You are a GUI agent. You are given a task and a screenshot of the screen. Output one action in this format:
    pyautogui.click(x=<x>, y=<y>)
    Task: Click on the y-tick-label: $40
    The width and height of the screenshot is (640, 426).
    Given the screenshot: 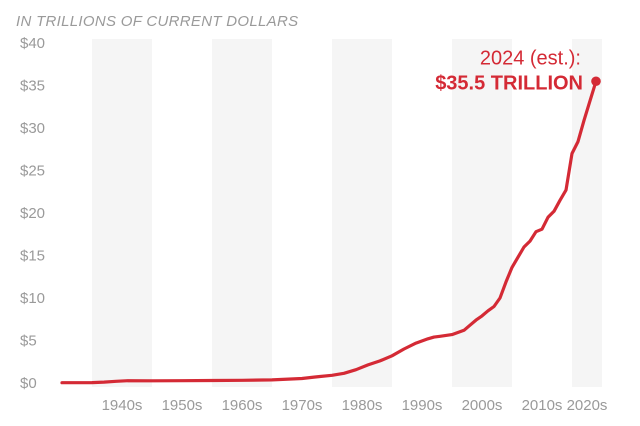 What is the action you would take?
    pyautogui.click(x=32, y=43)
    